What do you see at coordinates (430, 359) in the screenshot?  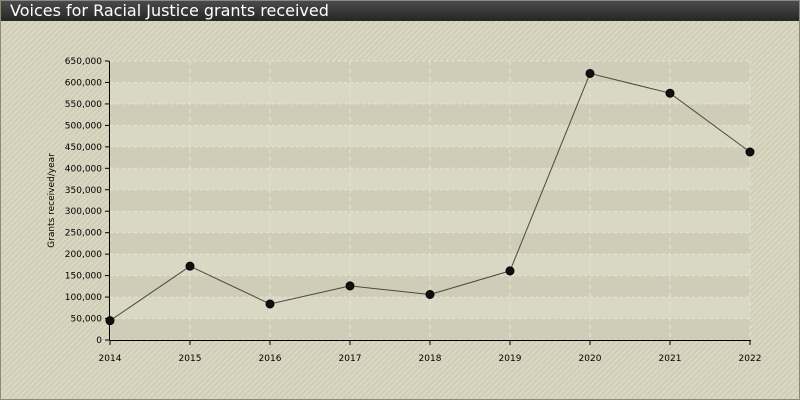 I see `x-tick-label: 2018` at bounding box center [430, 359].